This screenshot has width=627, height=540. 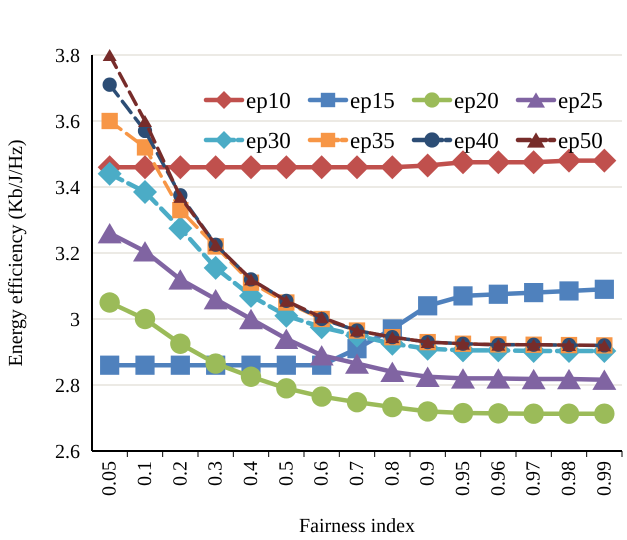 I want to click on x-tick-label: 0.3, so click(x=215, y=473).